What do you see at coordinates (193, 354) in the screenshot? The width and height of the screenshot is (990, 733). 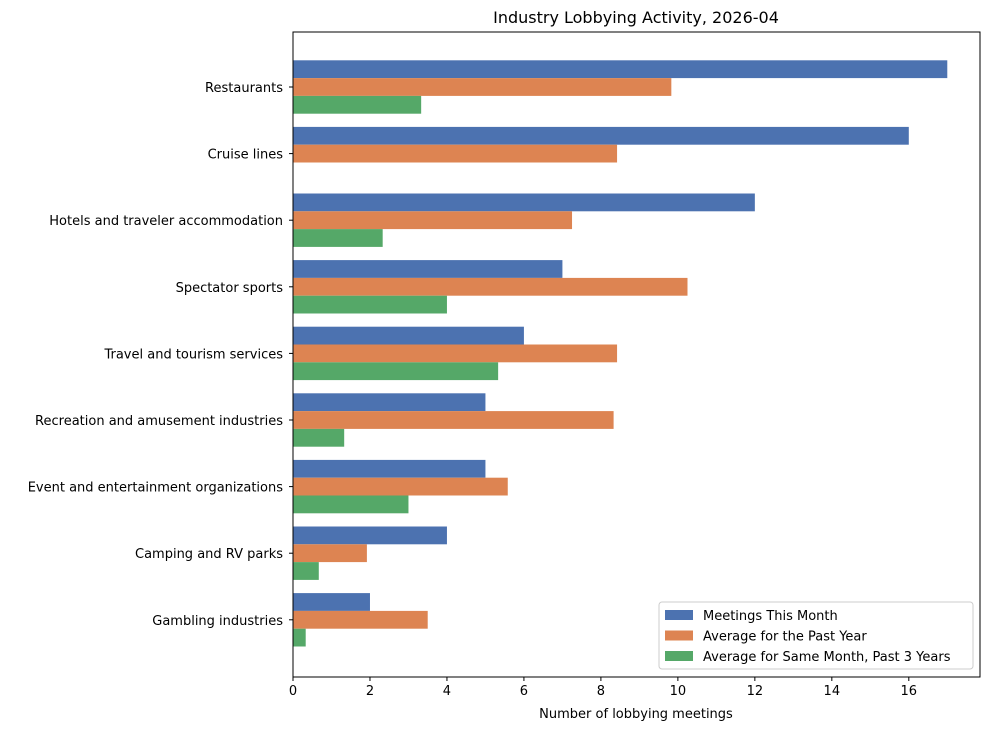 I see `y-tick-label: Travel and tourism services` at bounding box center [193, 354].